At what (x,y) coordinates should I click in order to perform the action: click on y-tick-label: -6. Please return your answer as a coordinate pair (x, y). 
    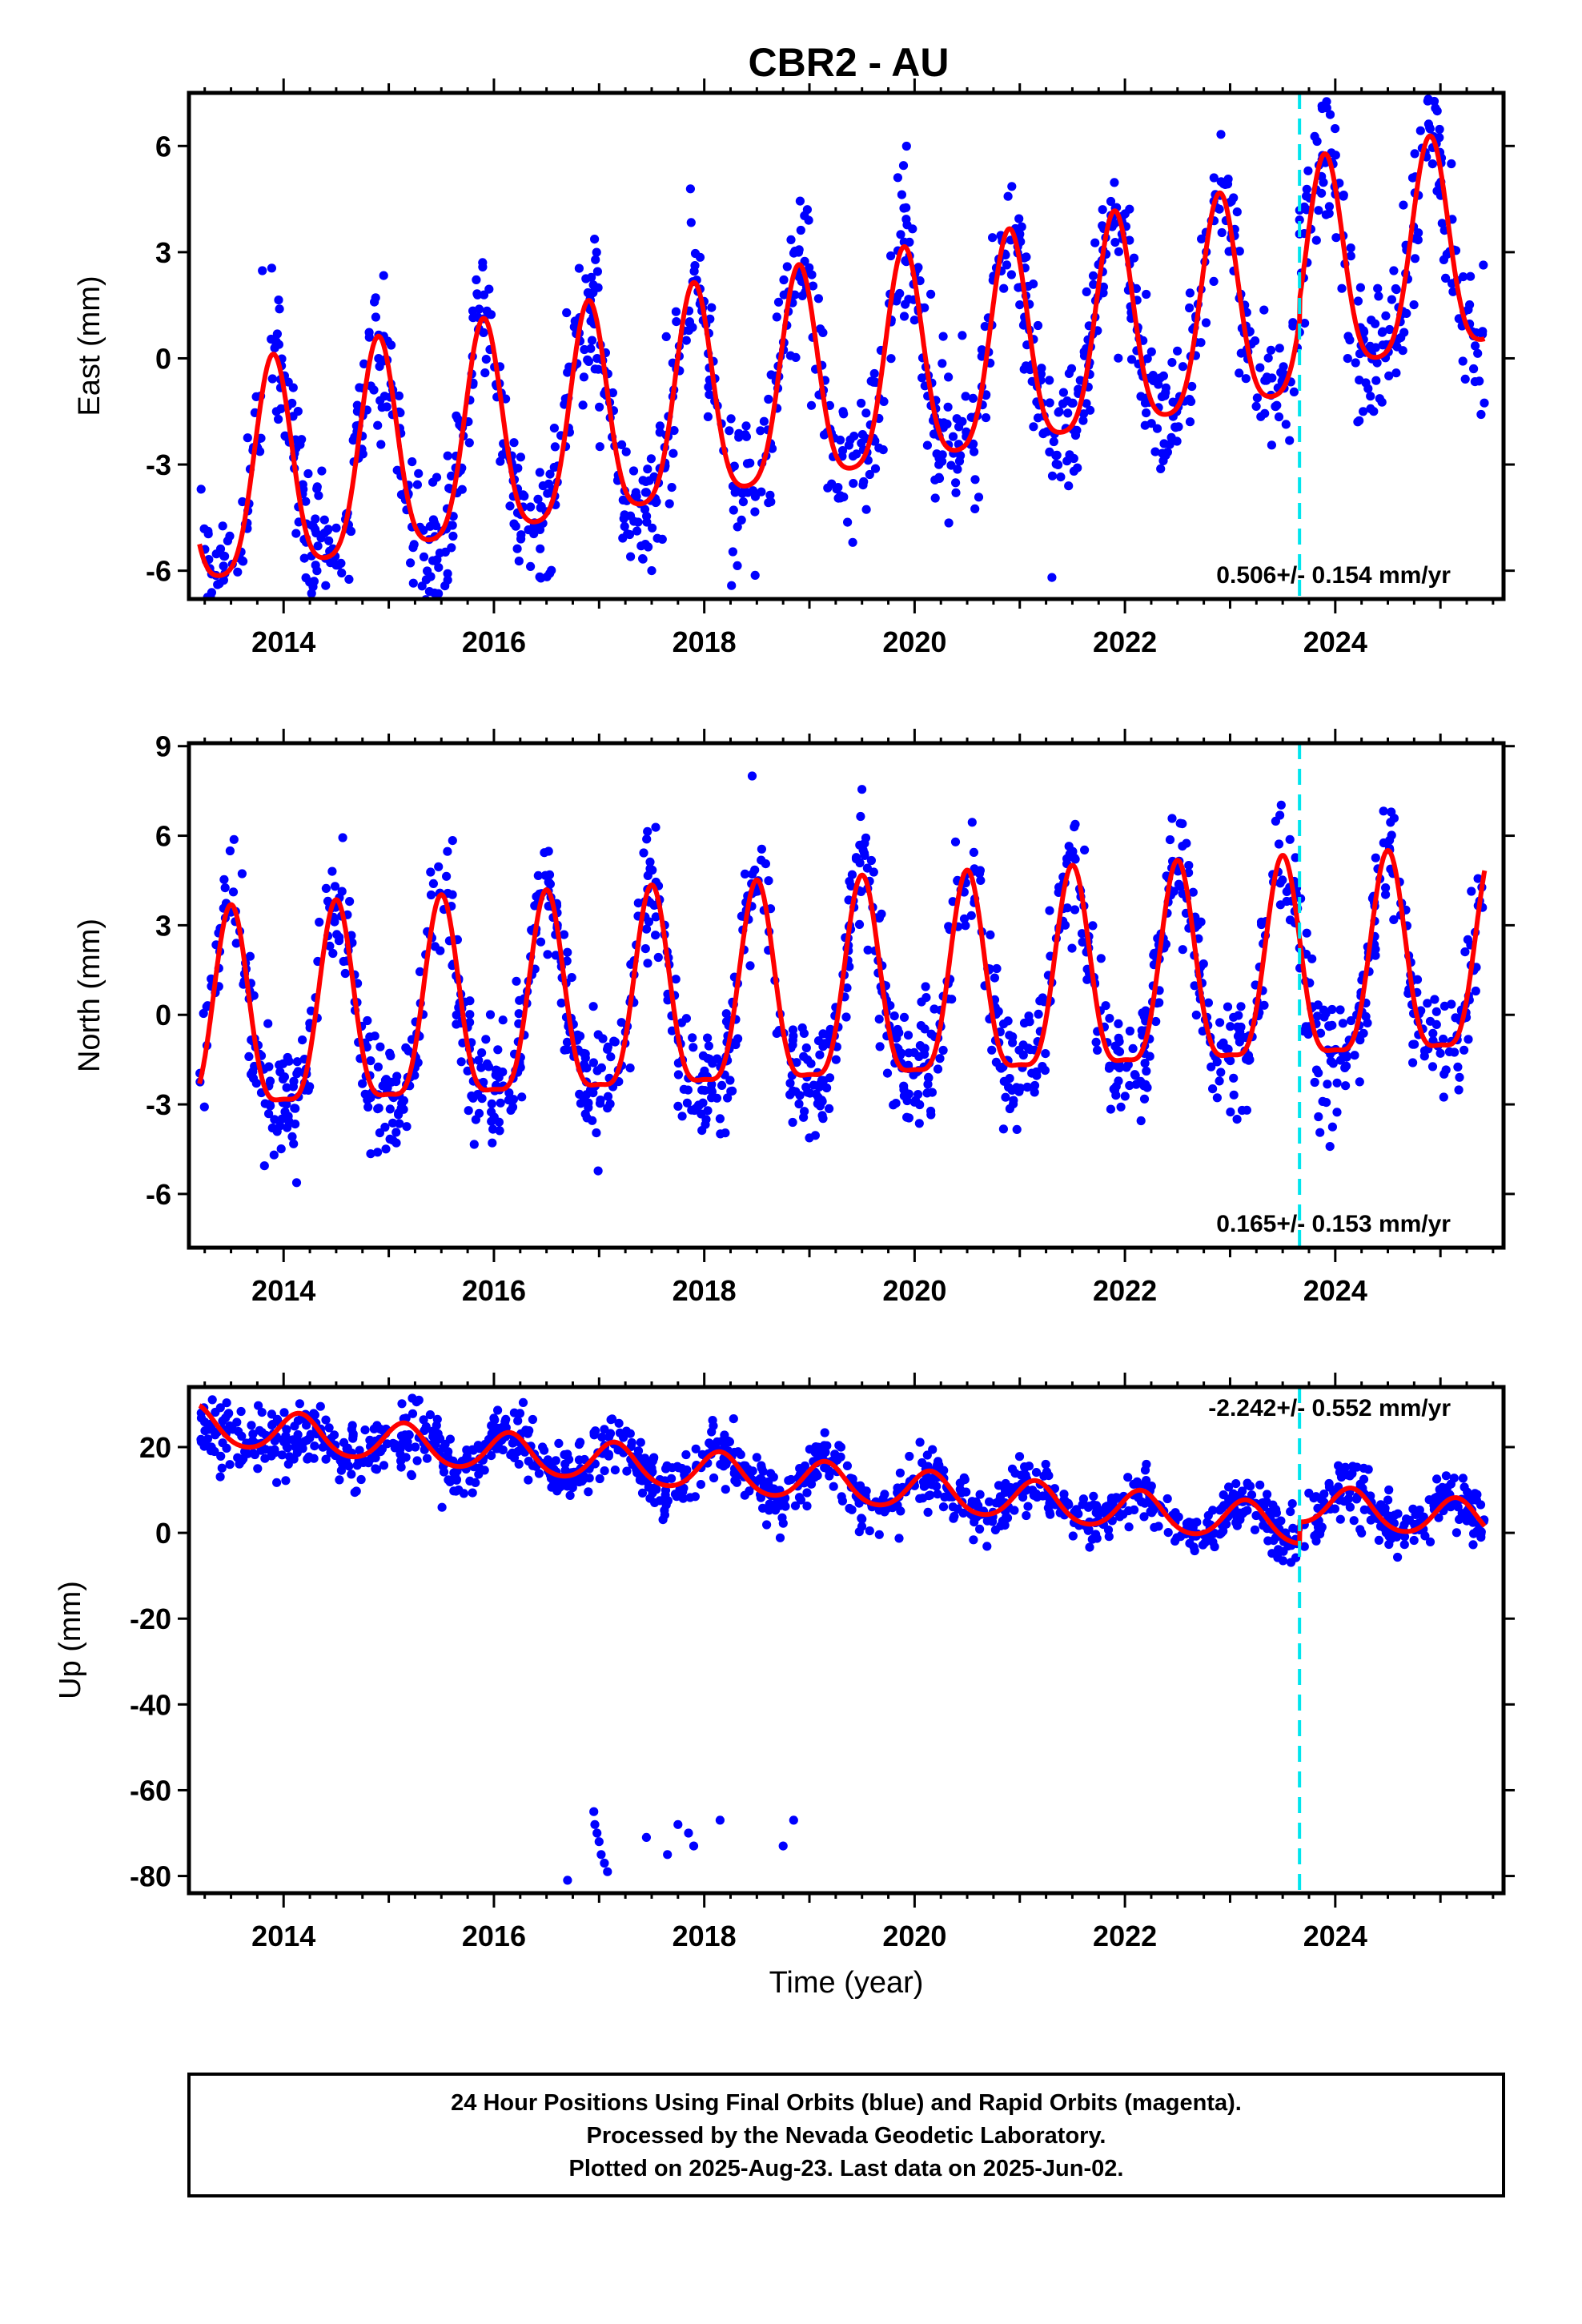
    Looking at the image, I should click on (158, 571).